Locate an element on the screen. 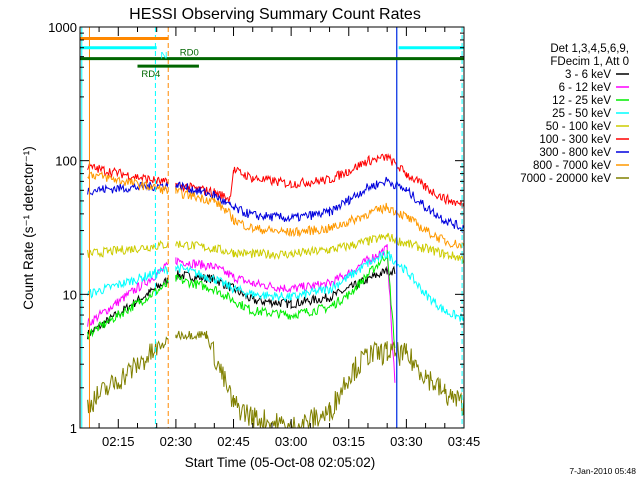 The image size is (640, 480). y-tick-label: 1 is located at coordinates (73, 428).